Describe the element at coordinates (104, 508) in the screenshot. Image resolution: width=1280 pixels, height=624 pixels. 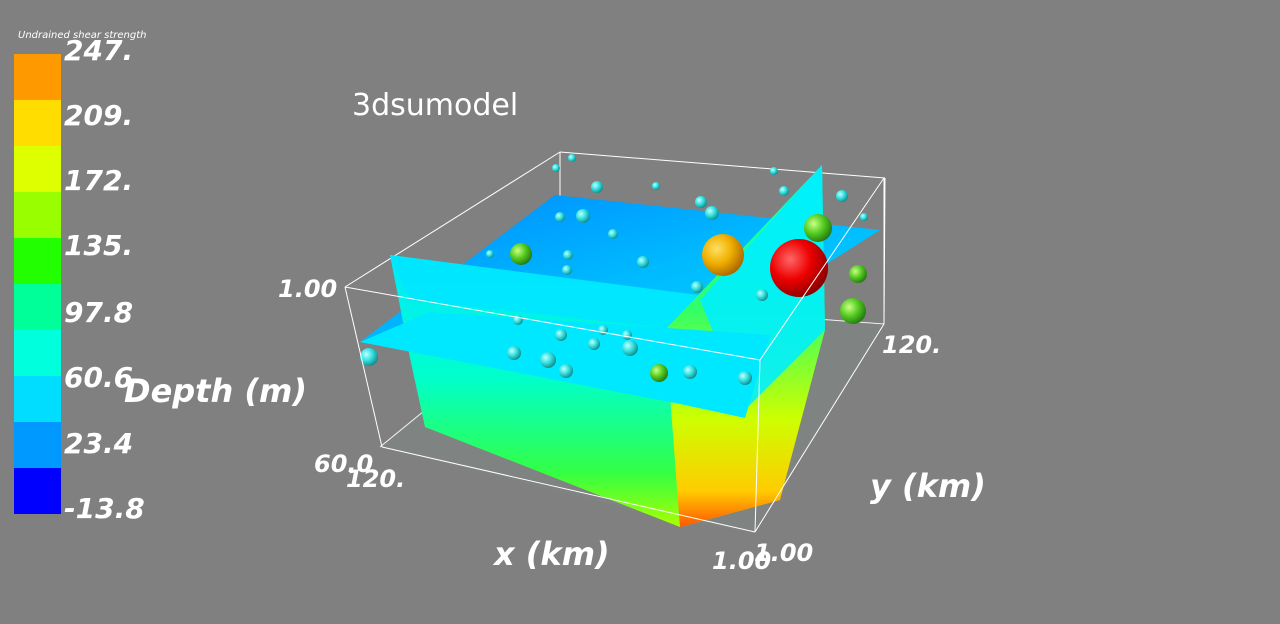
I see `colorbar-tick-label: -13.8` at that location.